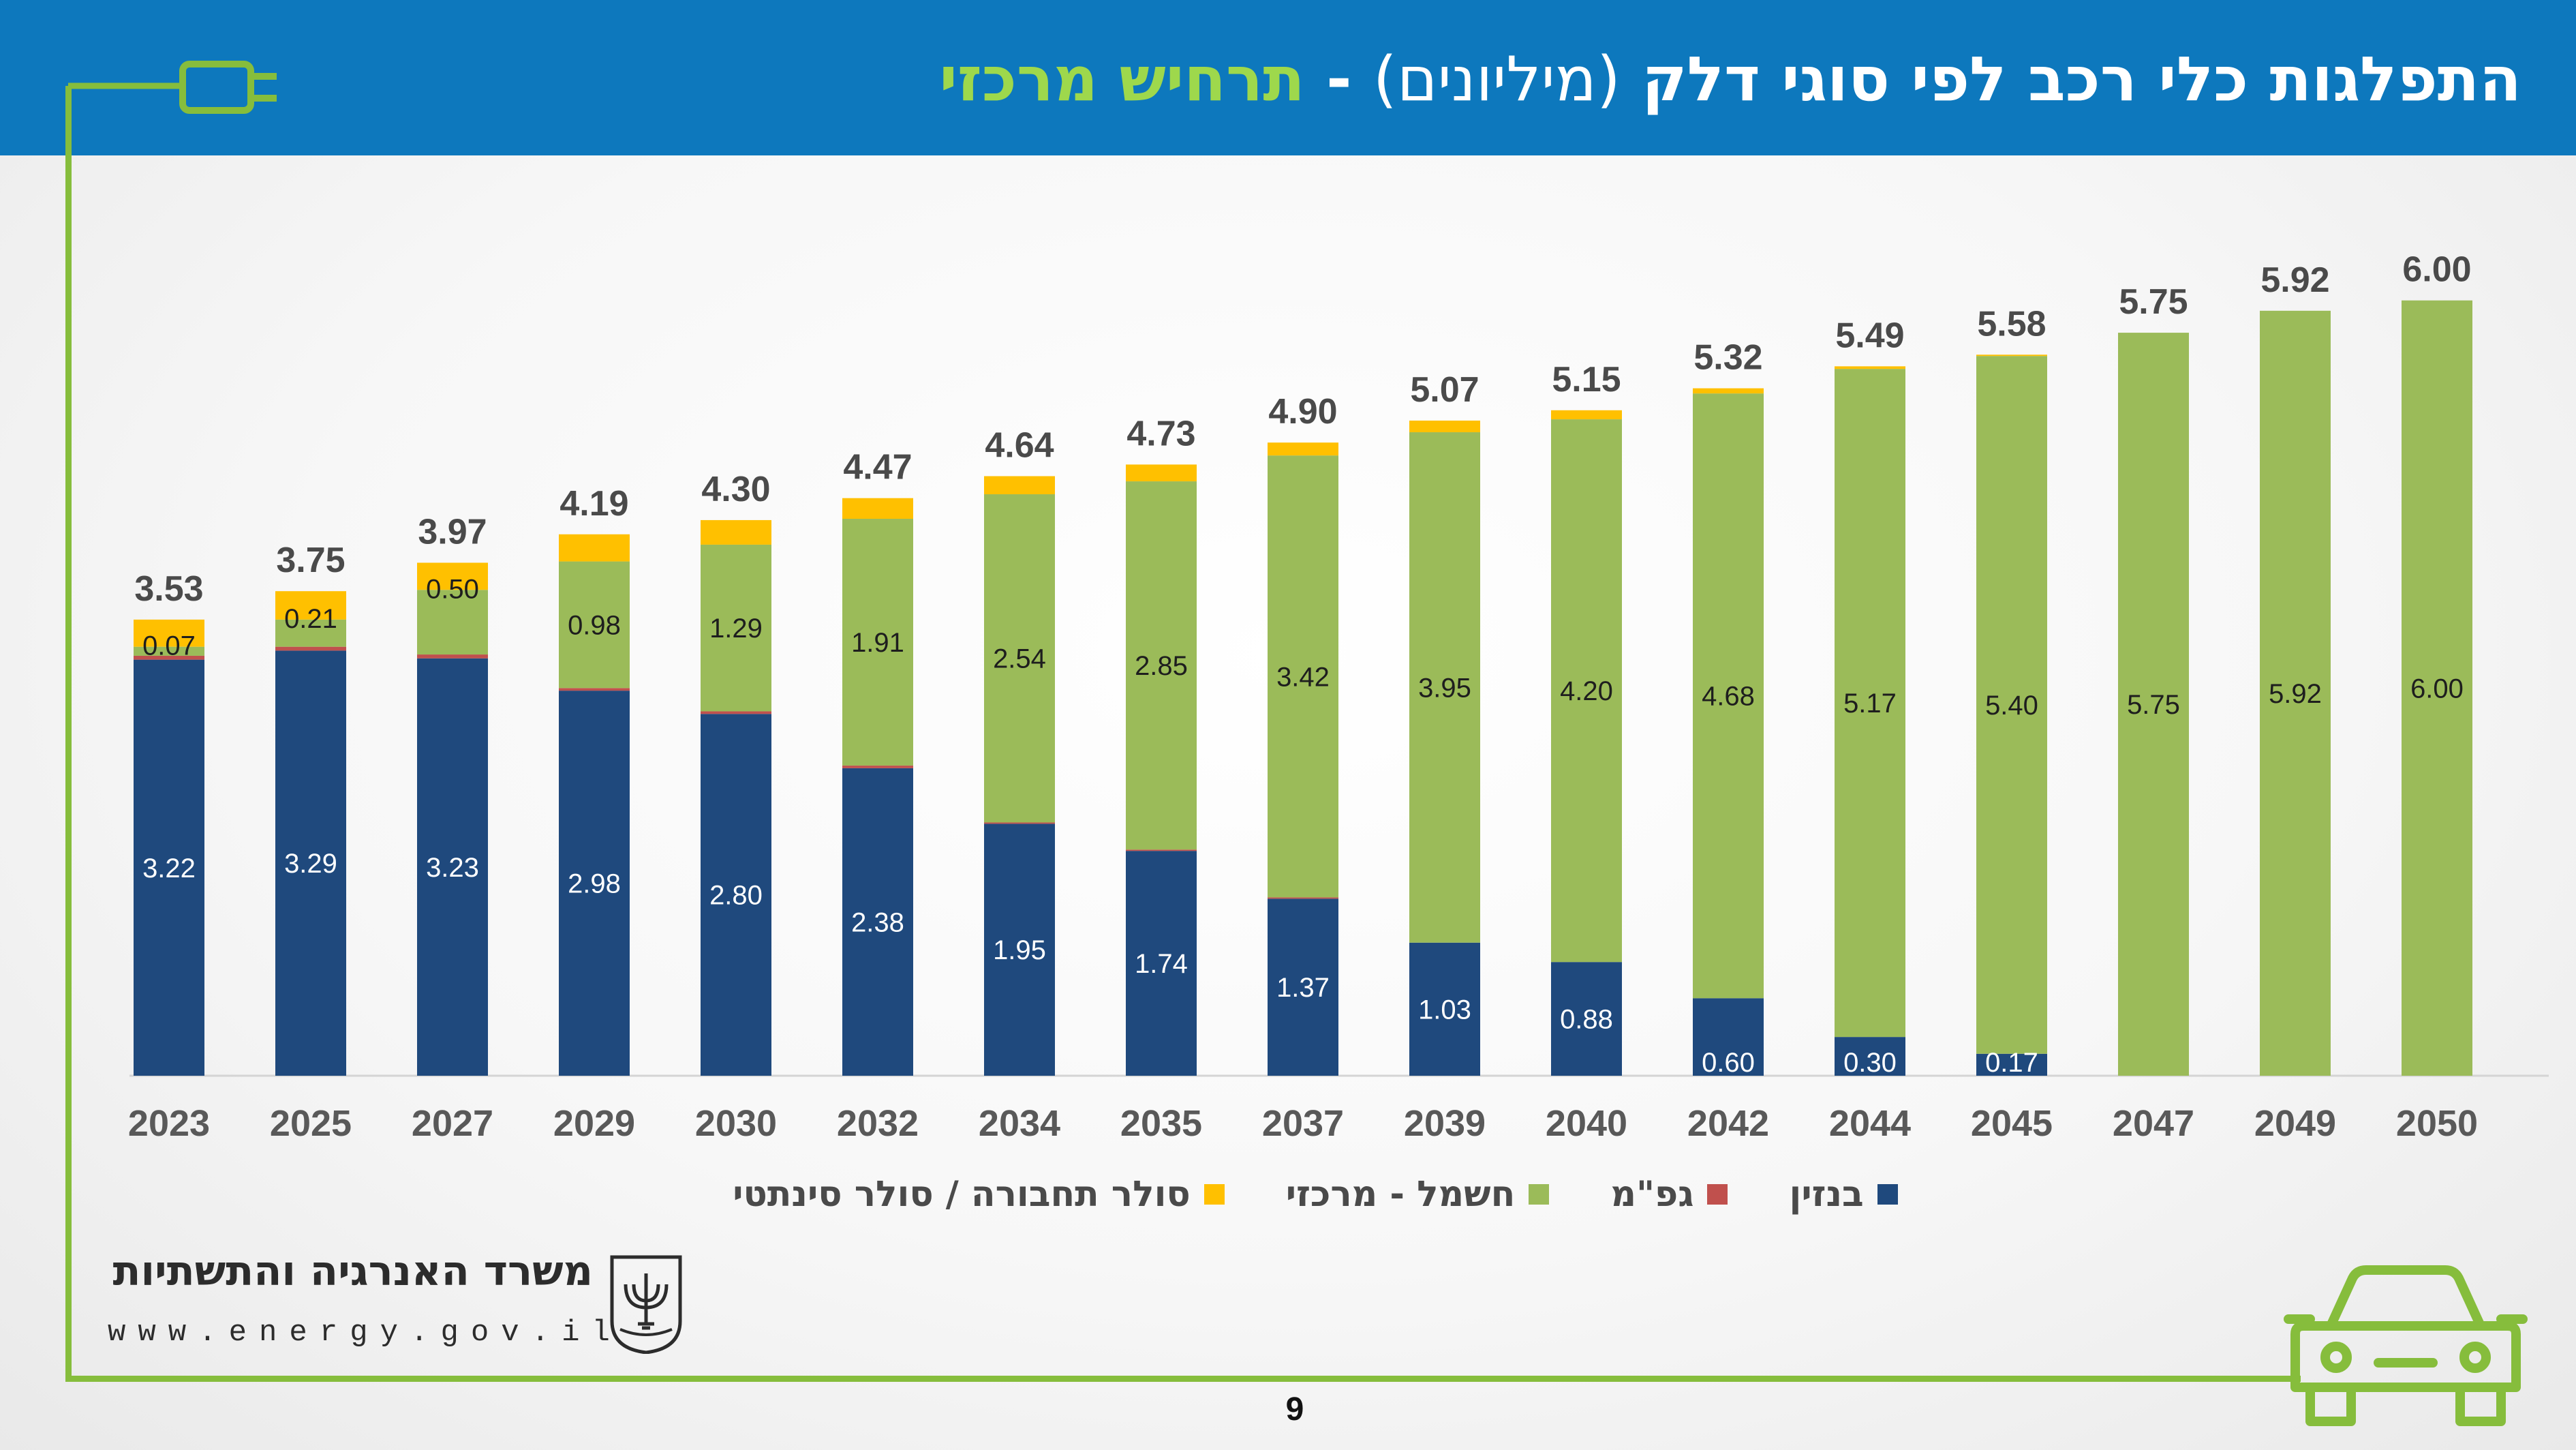  Describe the element at coordinates (2012, 706) in the screenshot. I see `data-label-electric: 5.40` at that location.